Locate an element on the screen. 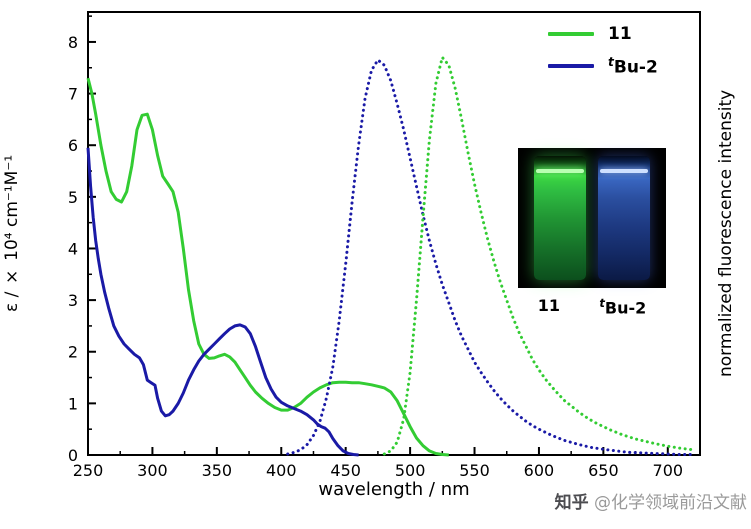 Image resolution: width=751 pixels, height=529 pixels. vial-11-green is located at coordinates (560, 218).